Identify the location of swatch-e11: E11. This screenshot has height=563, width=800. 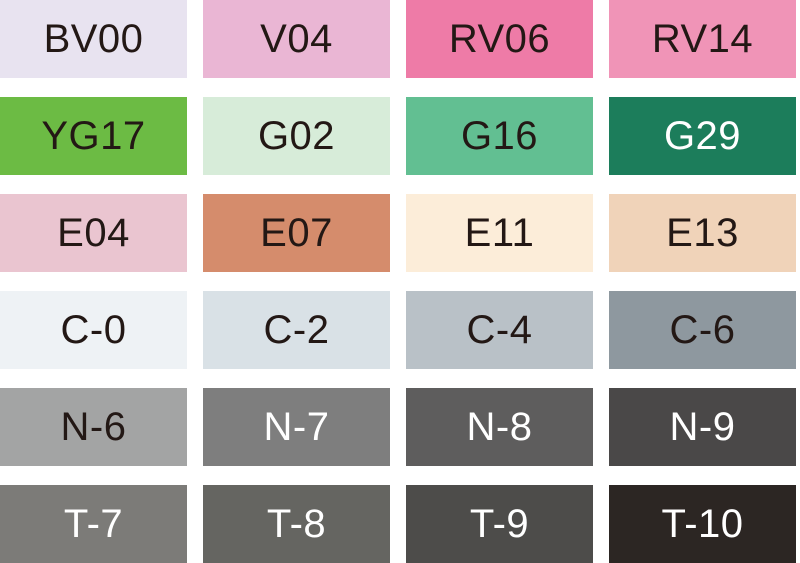
(499, 233).